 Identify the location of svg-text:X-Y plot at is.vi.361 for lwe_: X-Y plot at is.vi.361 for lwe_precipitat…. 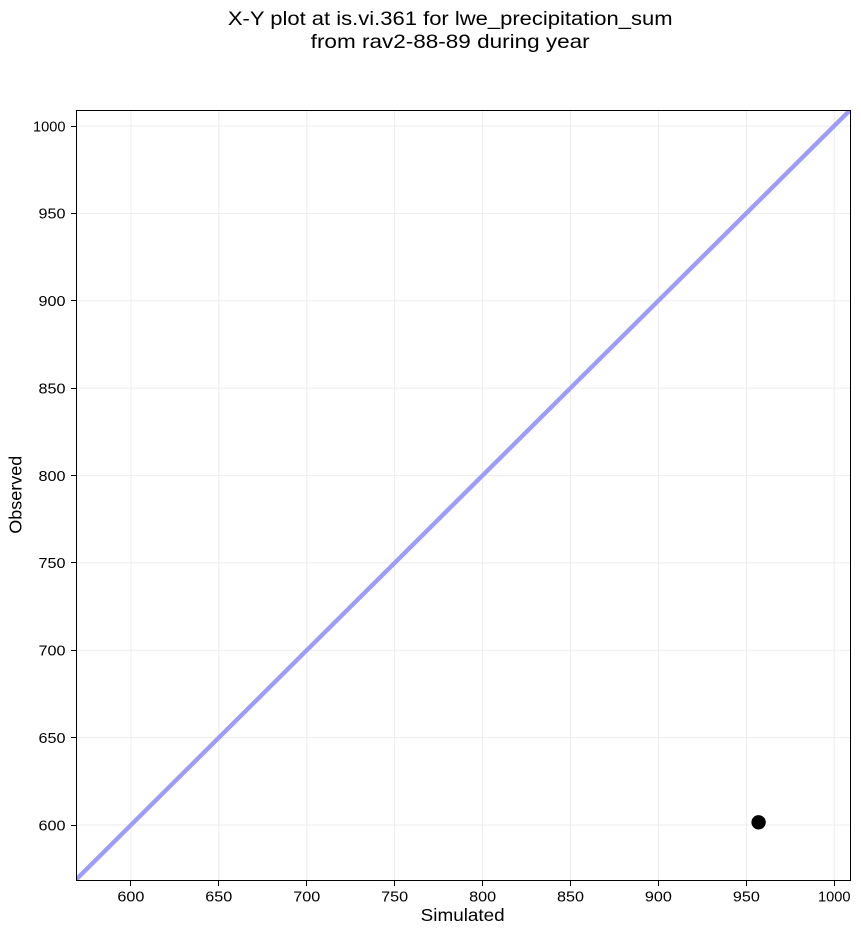
(450, 19).